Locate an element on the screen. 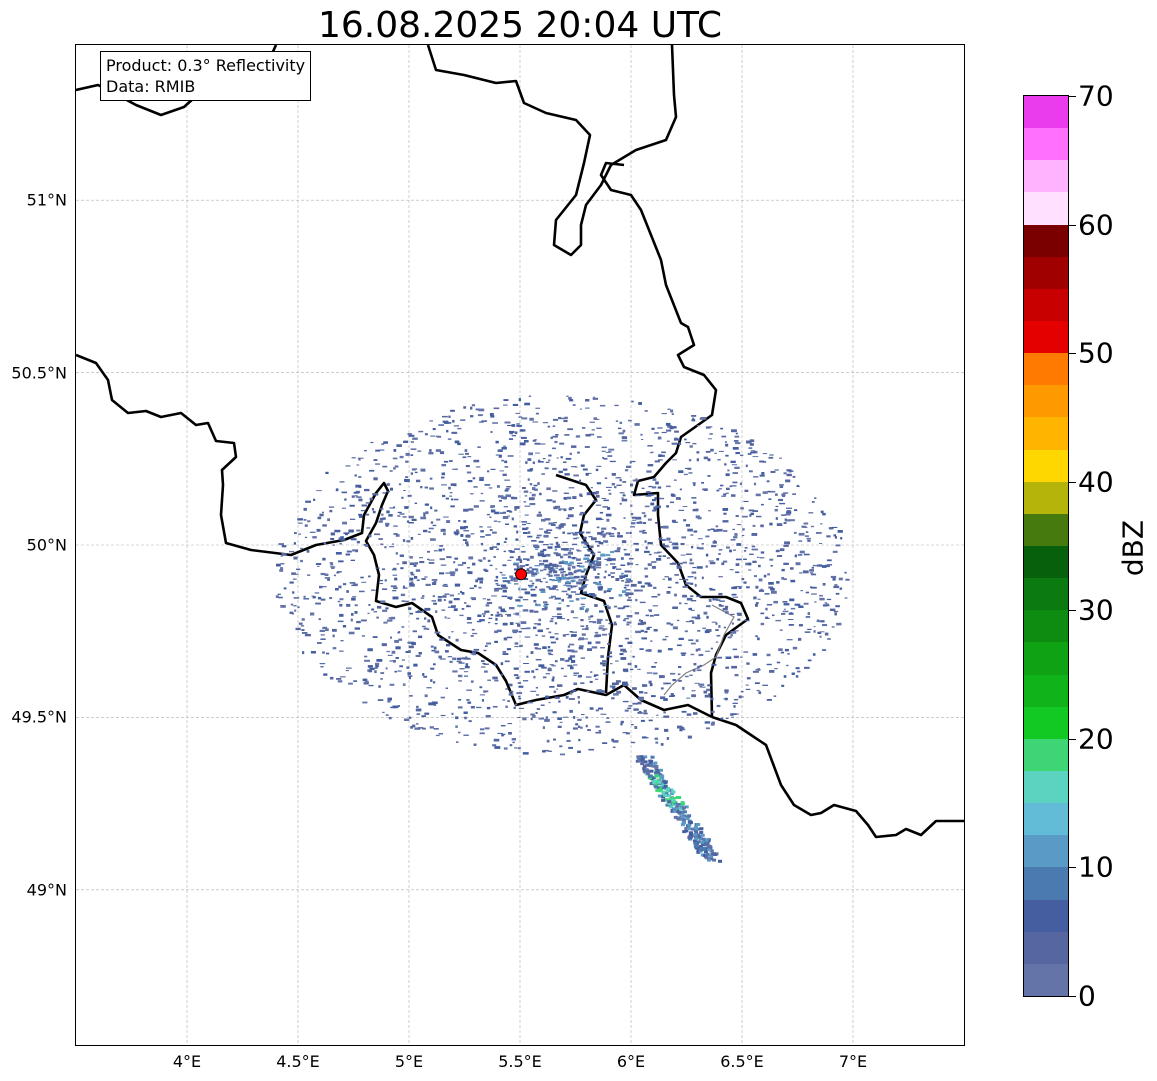 The image size is (1157, 1081). y-tick-label: 50°N is located at coordinates (46, 545).